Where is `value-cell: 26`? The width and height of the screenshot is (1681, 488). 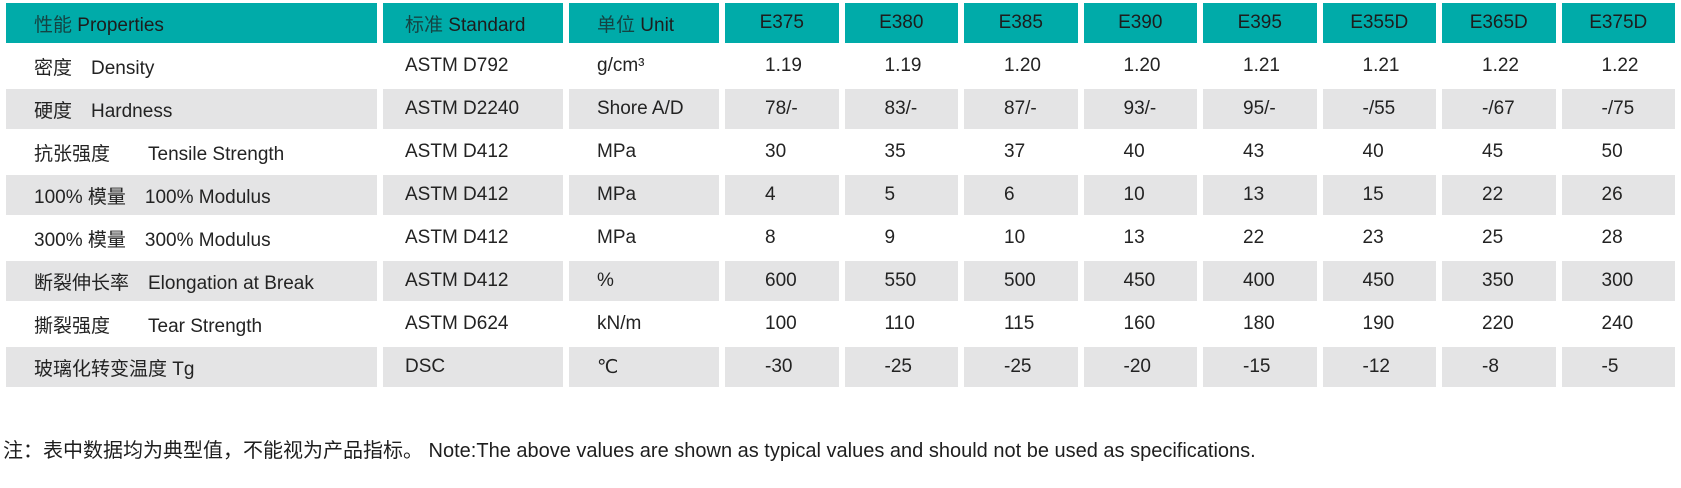
value-cell: 26 is located at coordinates (1618, 195).